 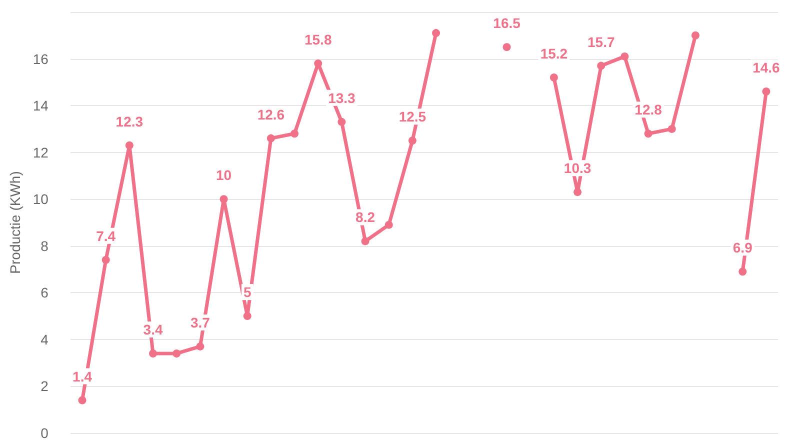 What do you see at coordinates (44, 432) in the screenshot?
I see `y-tick-label: 0` at bounding box center [44, 432].